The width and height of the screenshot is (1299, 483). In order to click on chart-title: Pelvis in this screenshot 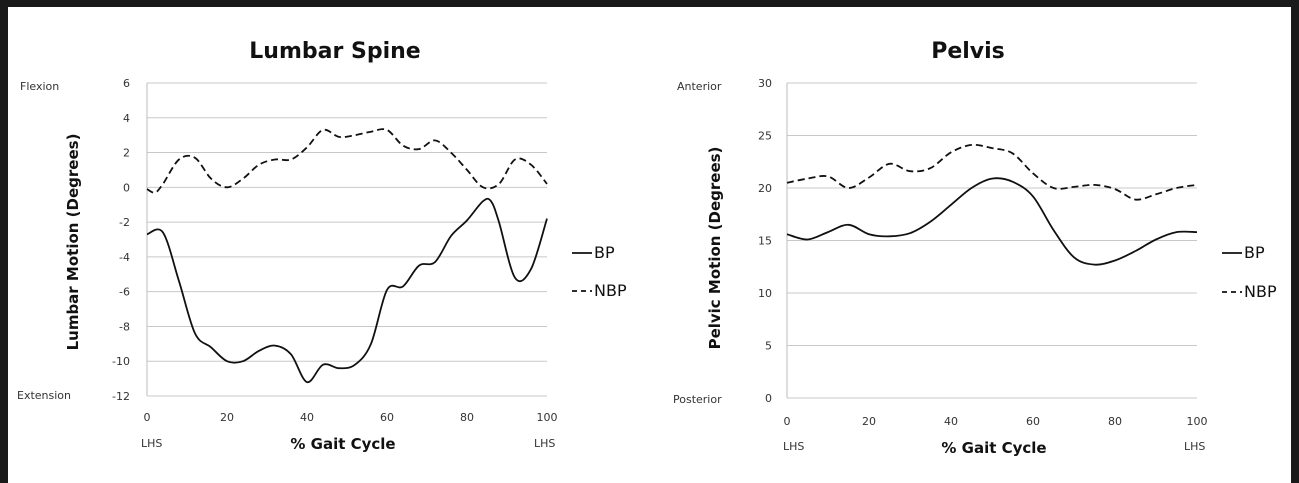, I will do `click(968, 51)`.